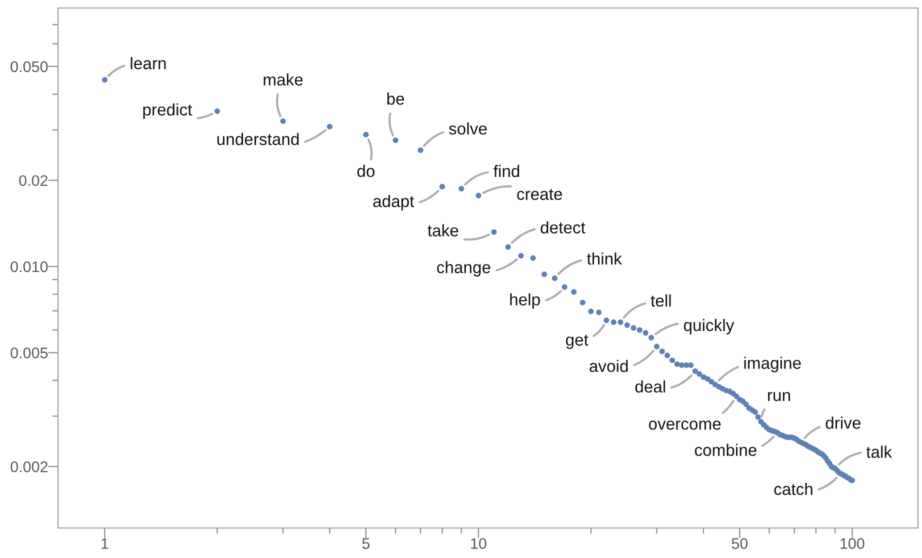 The width and height of the screenshot is (922, 558). What do you see at coordinates (395, 98) in the screenshot?
I see `annotation: be` at bounding box center [395, 98].